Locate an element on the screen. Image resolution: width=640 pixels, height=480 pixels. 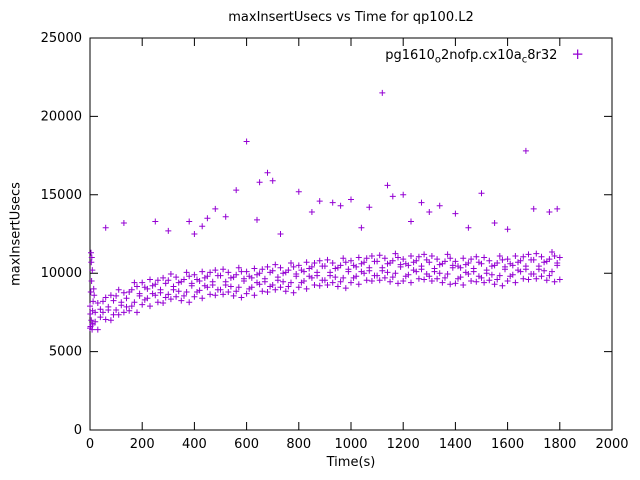
y-tick-label: 0 is located at coordinates (78, 430).